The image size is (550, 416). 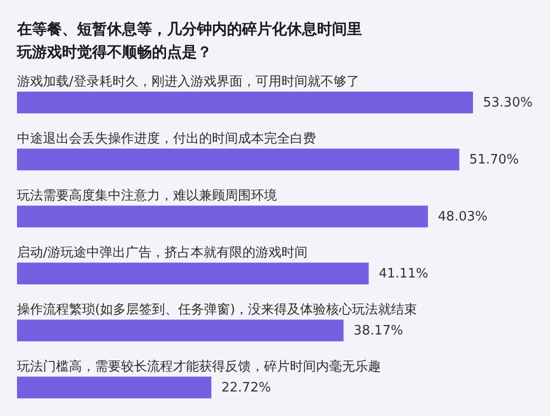 What do you see at coordinates (166, 138) in the screenshot?
I see `y-tick-label: 中途退出会丢失操作进度，付出的时间成本完全白费` at bounding box center [166, 138].